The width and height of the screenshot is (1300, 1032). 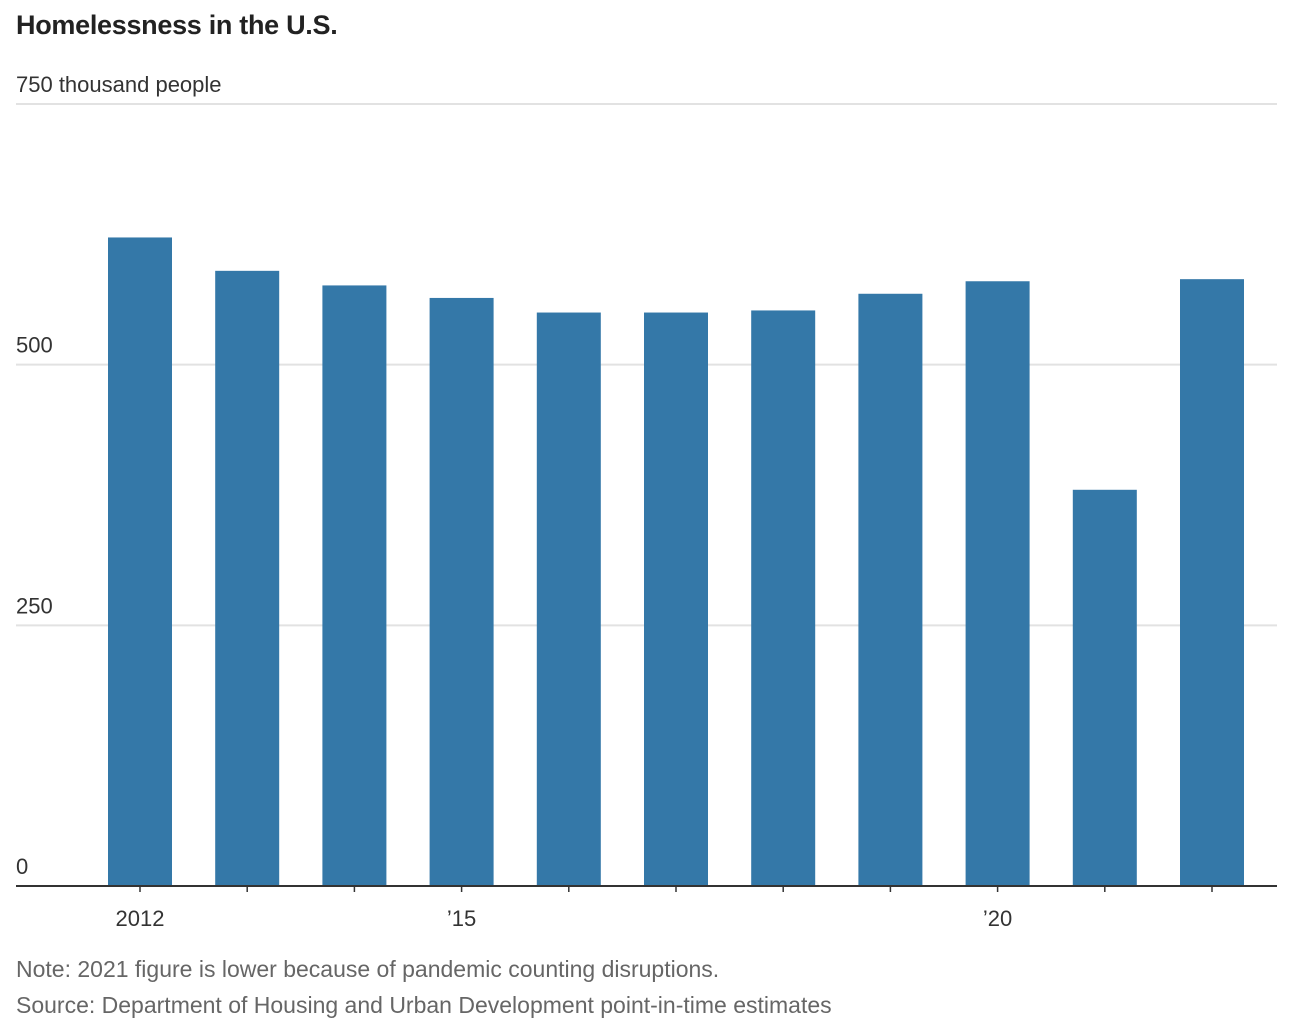 What do you see at coordinates (997, 584) in the screenshot?
I see `bar-2020` at bounding box center [997, 584].